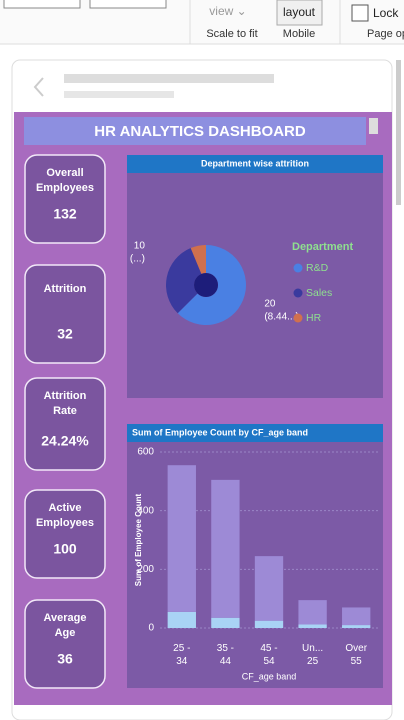 The height and width of the screenshot is (720, 404). What do you see at coordinates (220, 432) in the screenshot?
I see `chart-title: Sum of Employee Count by CF_age band` at bounding box center [220, 432].